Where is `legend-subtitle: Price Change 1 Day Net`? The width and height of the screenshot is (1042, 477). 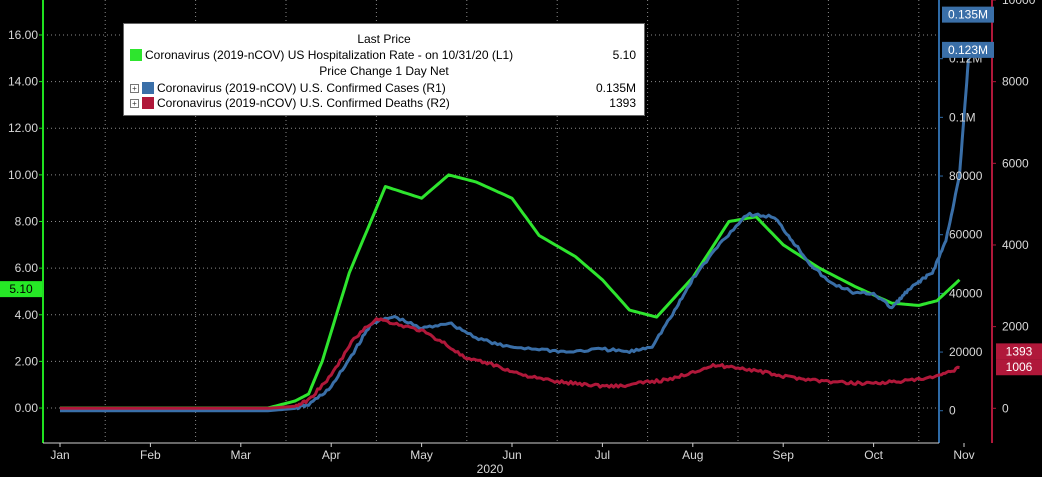 legend-subtitle: Price Change 1 Day Net is located at coordinates (384, 71).